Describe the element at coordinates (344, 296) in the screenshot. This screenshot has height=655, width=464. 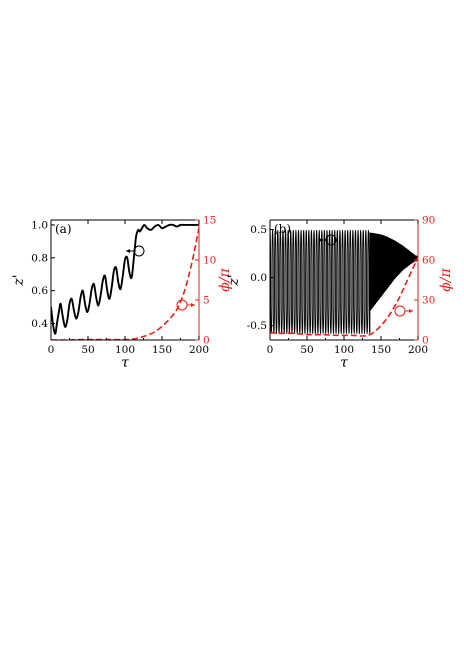
I see `panel-b-series-phi` at that location.